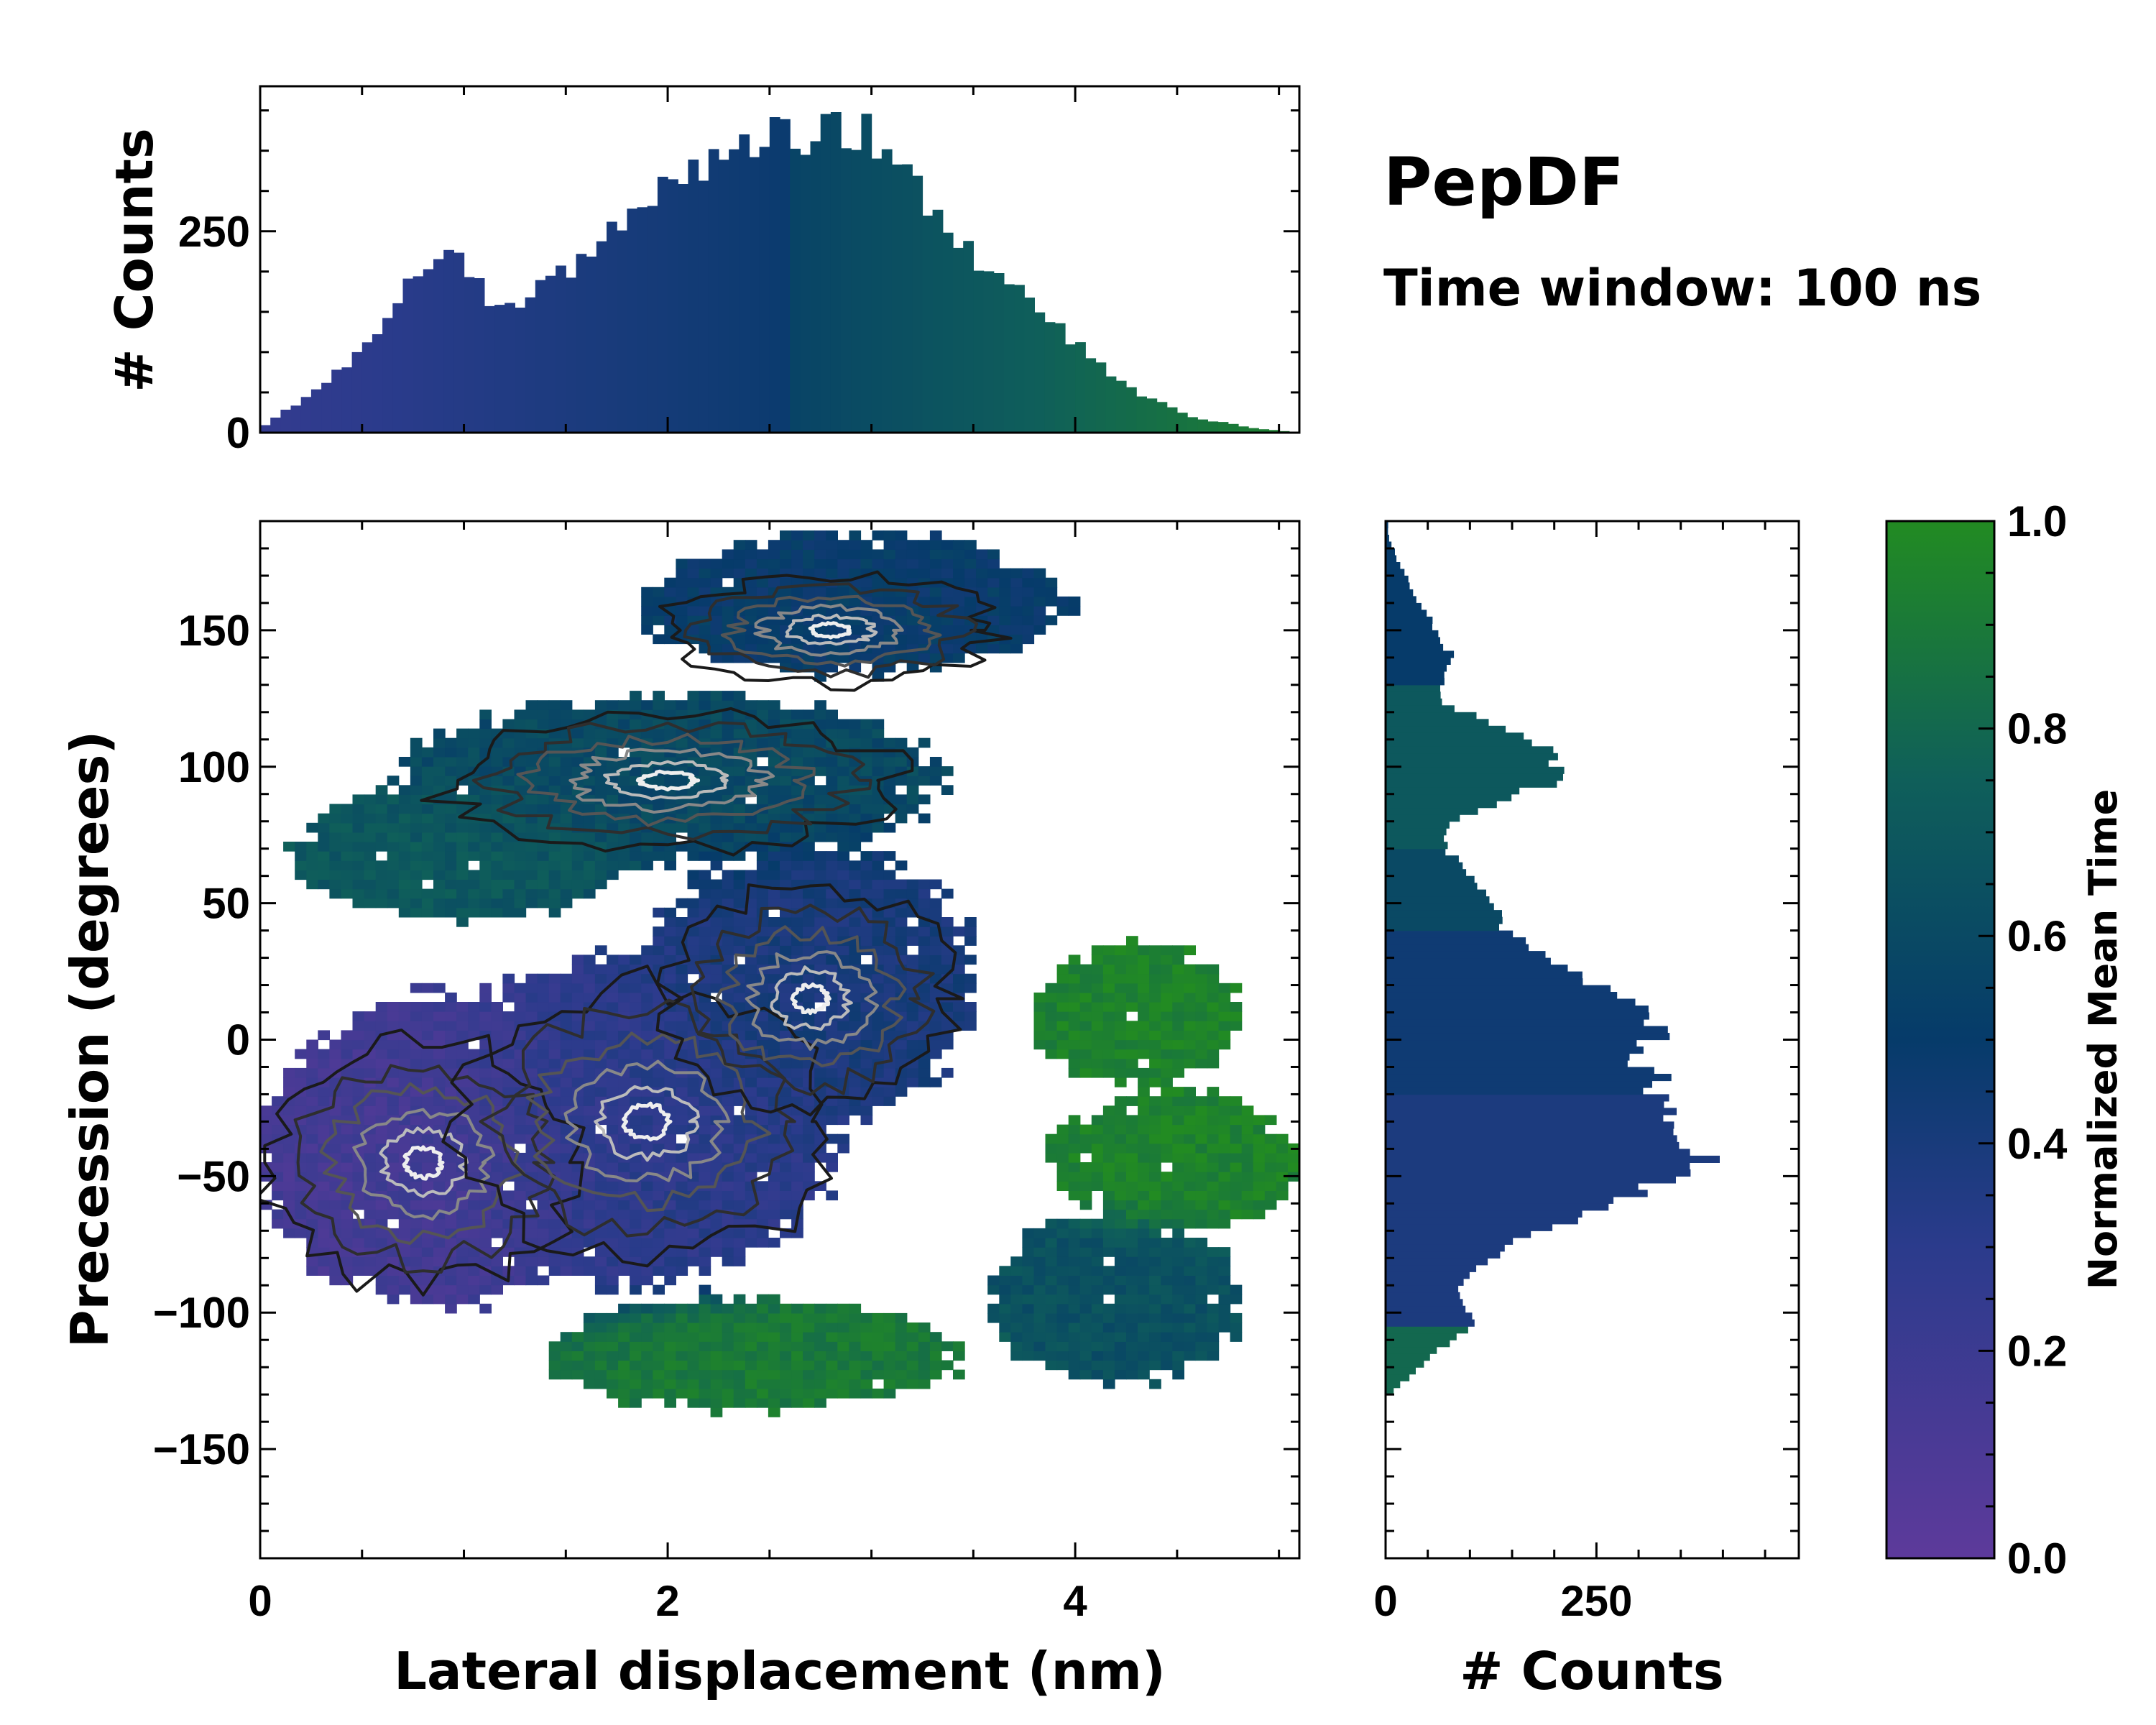 The height and width of the screenshot is (1725, 2156). Describe the element at coordinates (1940, 1040) in the screenshot. I see `colorbar-gradient` at that location.